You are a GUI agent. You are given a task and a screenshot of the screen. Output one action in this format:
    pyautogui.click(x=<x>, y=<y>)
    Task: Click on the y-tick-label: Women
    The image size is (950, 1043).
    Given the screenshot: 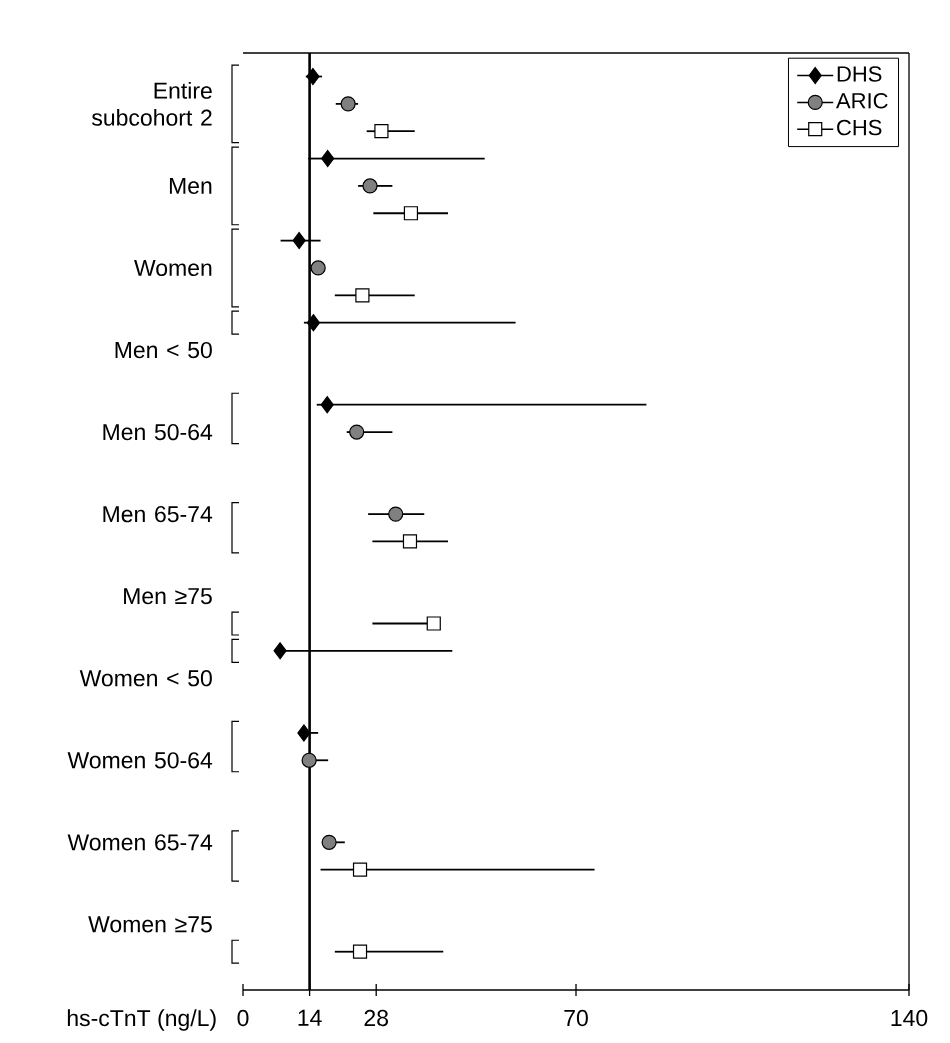 What is the action you would take?
    pyautogui.click(x=173, y=267)
    